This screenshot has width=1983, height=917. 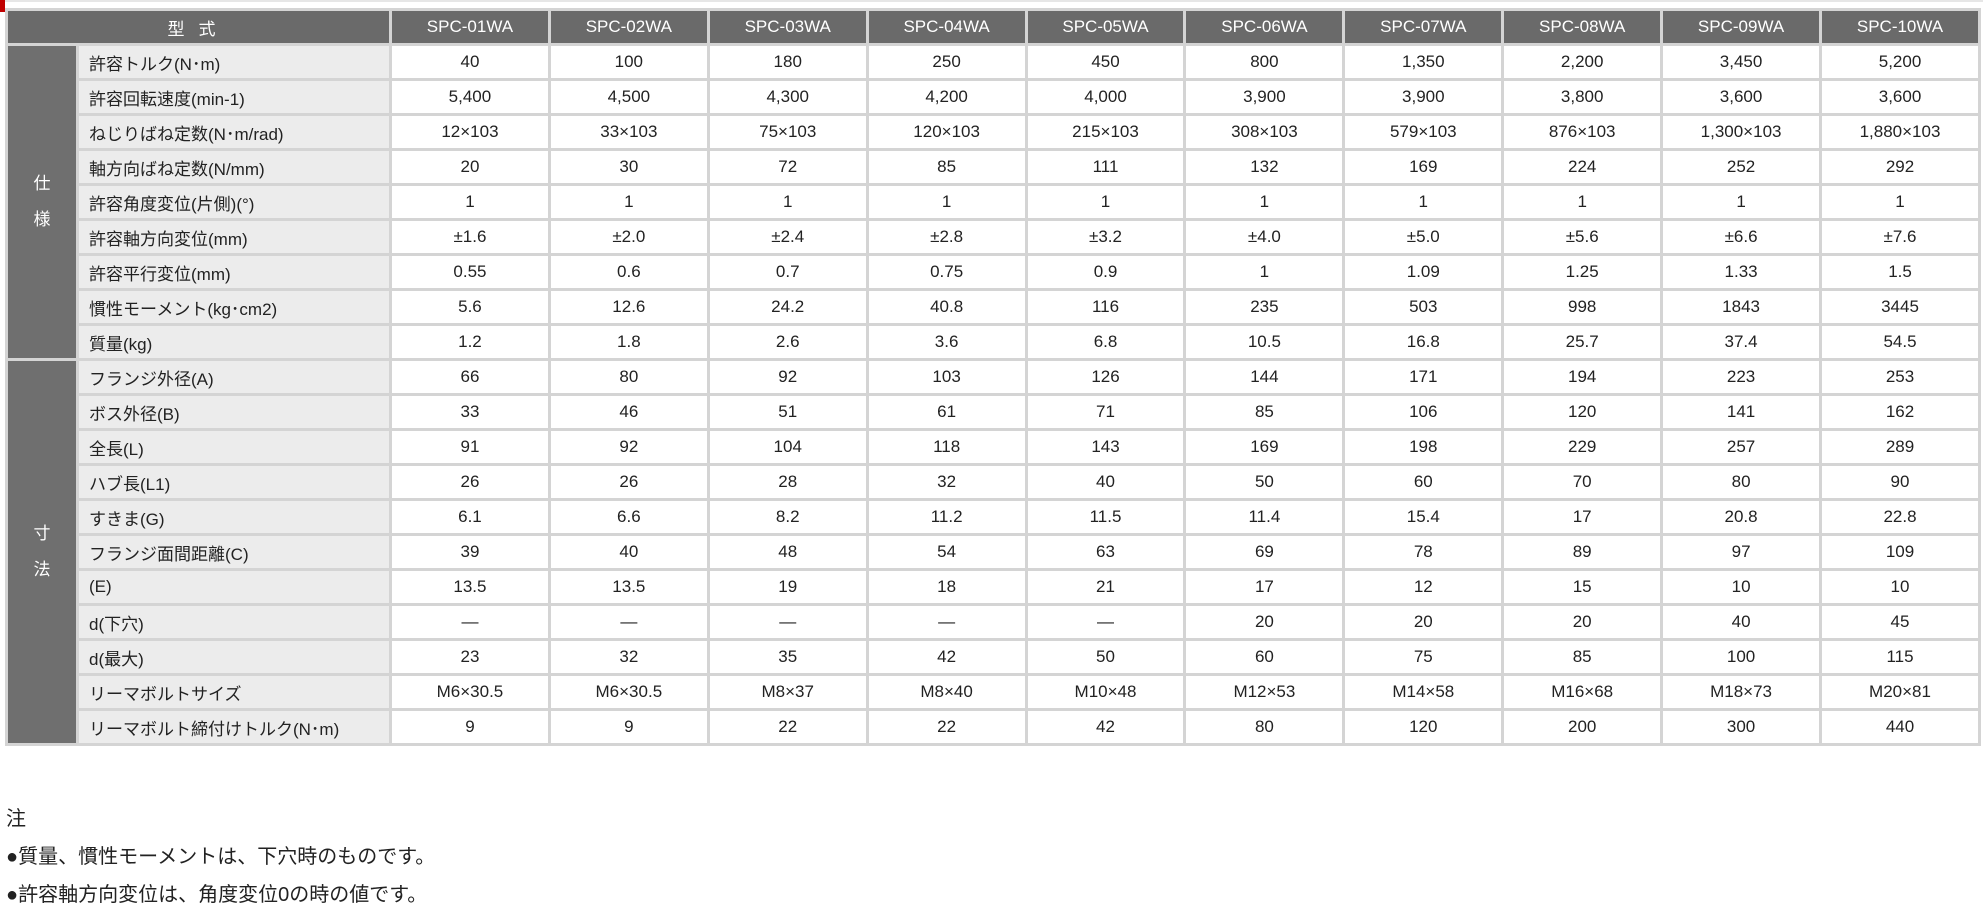 I want to click on table-cell: 19, so click(x=787, y=587).